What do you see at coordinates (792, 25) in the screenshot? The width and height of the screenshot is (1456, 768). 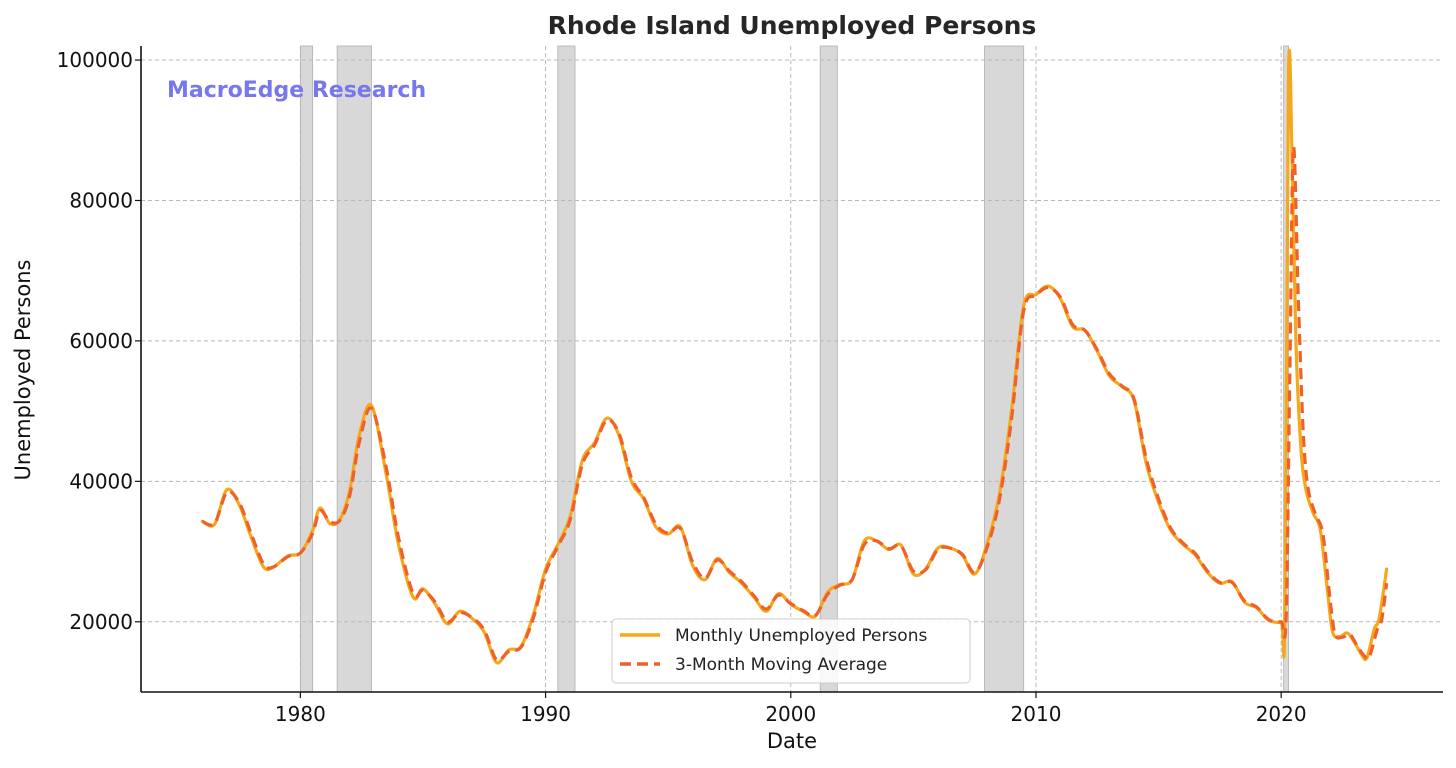 I see `chart-title: Rhode Island Unemployed Persons` at bounding box center [792, 25].